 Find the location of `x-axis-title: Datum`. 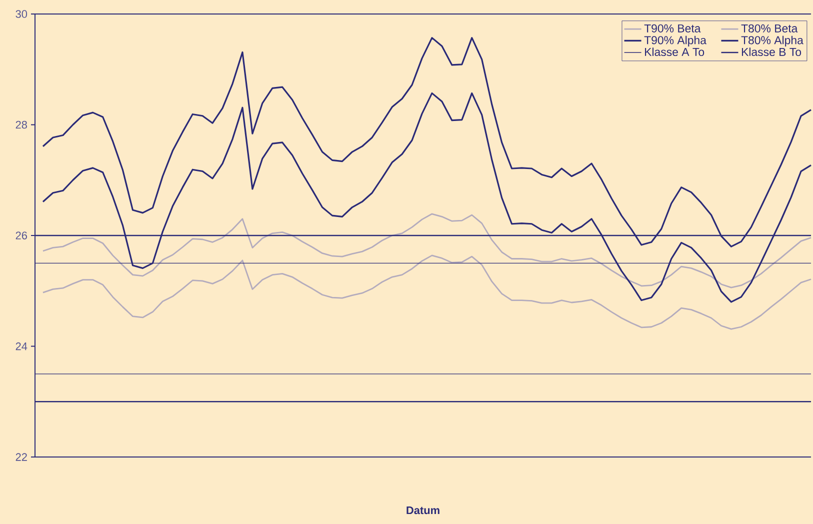

x-axis-title: Datum is located at coordinates (423, 510).